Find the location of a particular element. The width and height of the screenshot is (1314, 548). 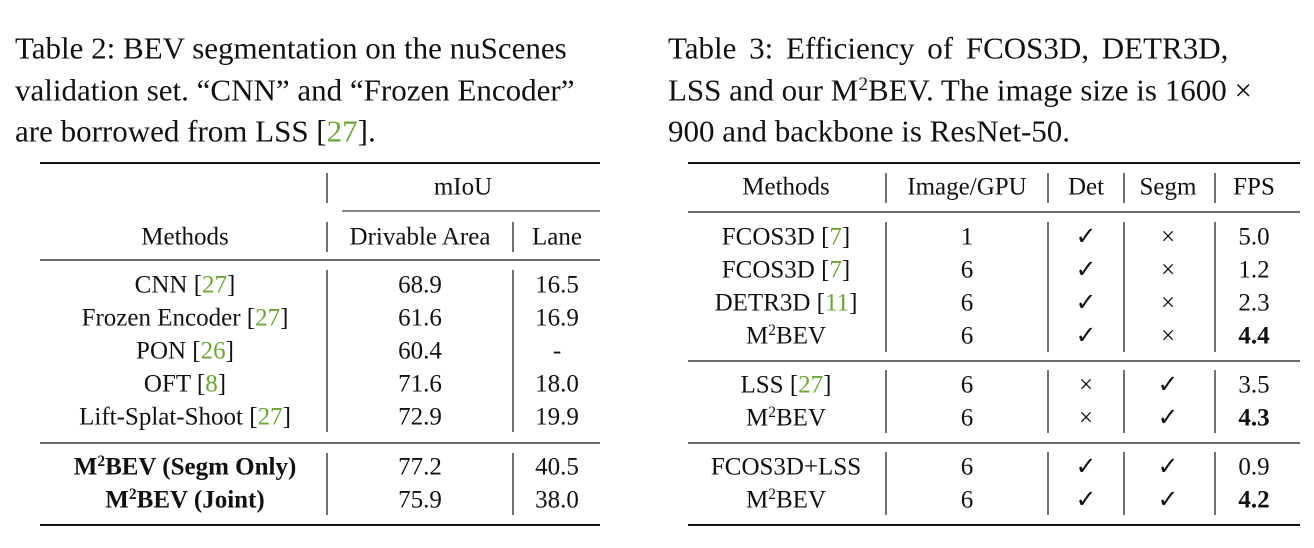

text: PON [ is located at coordinates (168, 351).